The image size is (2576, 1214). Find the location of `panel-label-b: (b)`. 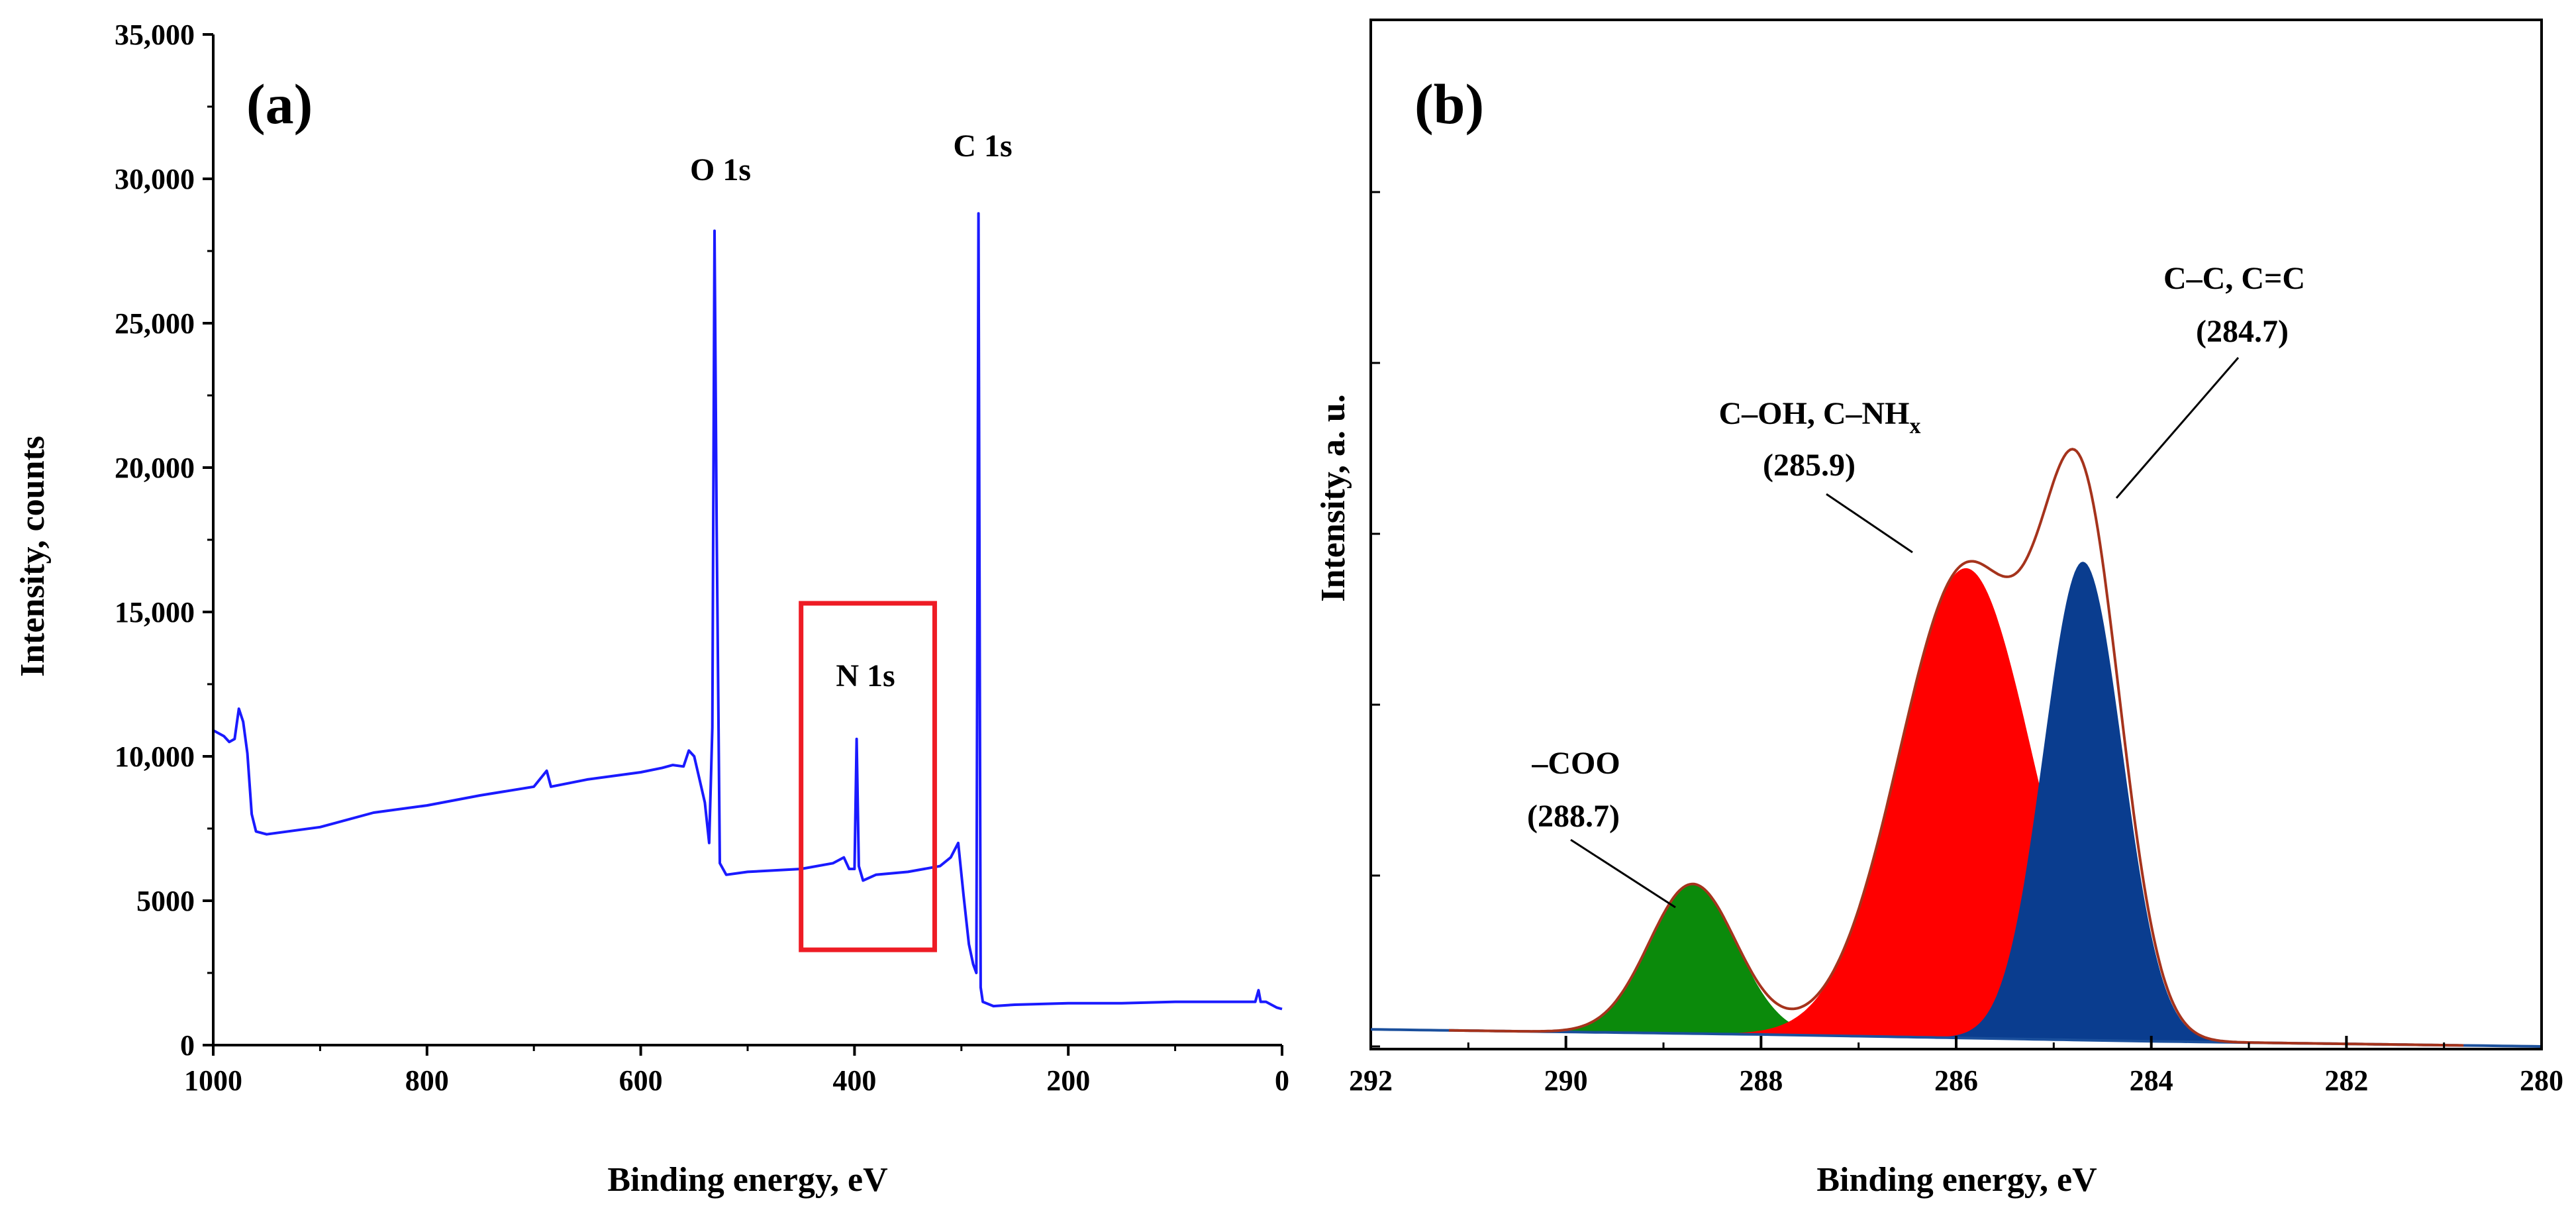

panel-label-b: (b) is located at coordinates (1449, 104).